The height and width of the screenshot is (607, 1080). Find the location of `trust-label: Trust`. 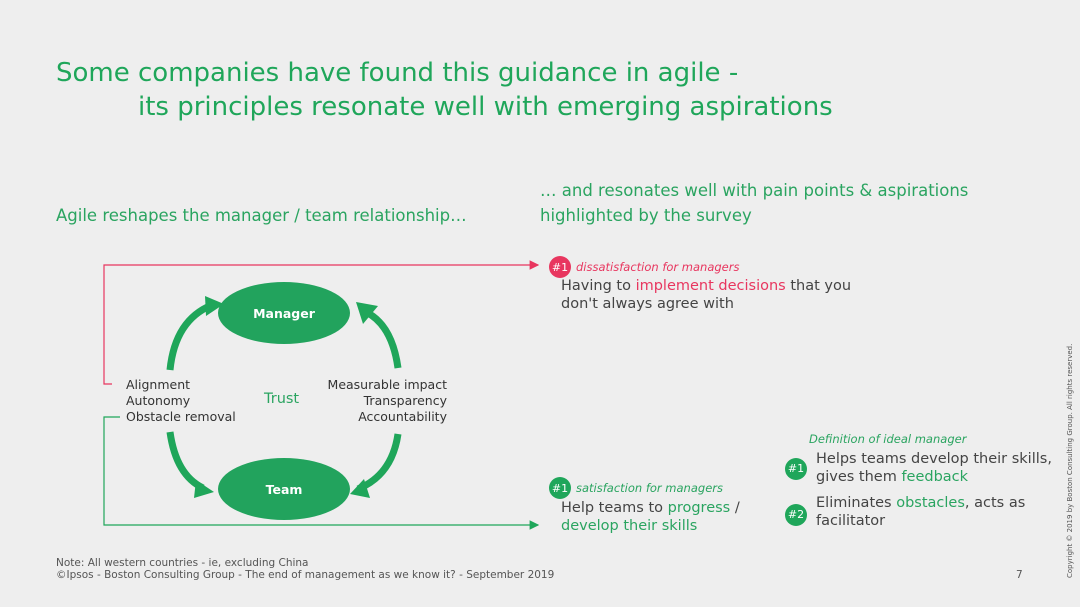

trust-label: Trust is located at coordinates (282, 399).